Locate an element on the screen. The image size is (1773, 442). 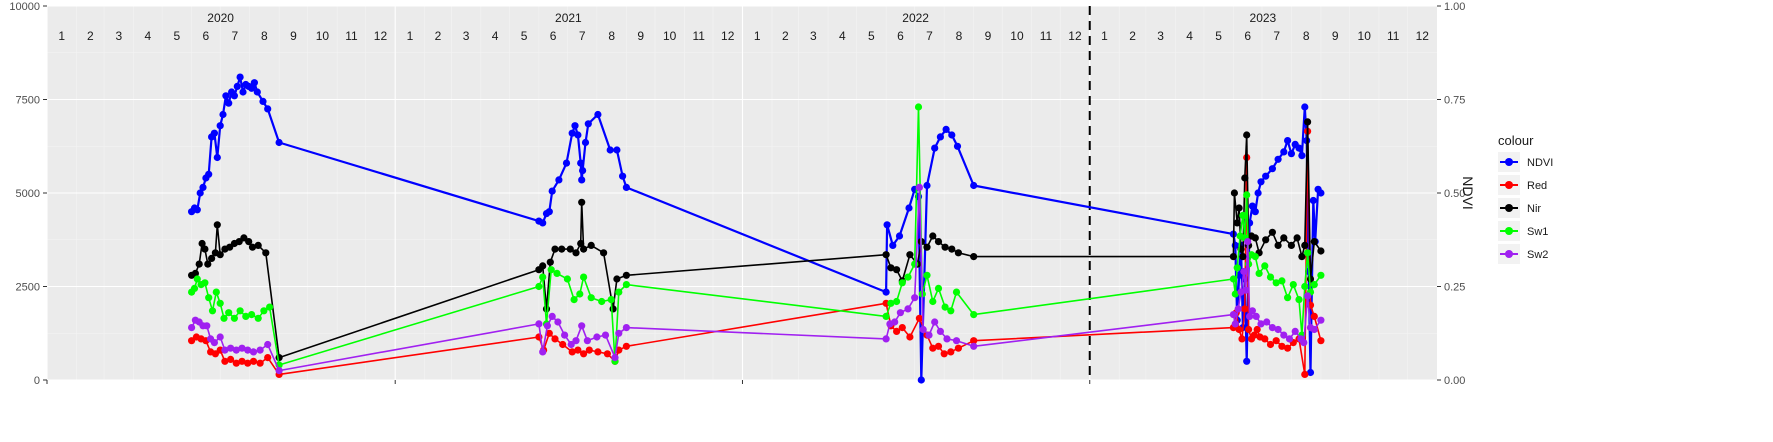
month-label: 8 is located at coordinates (959, 36).